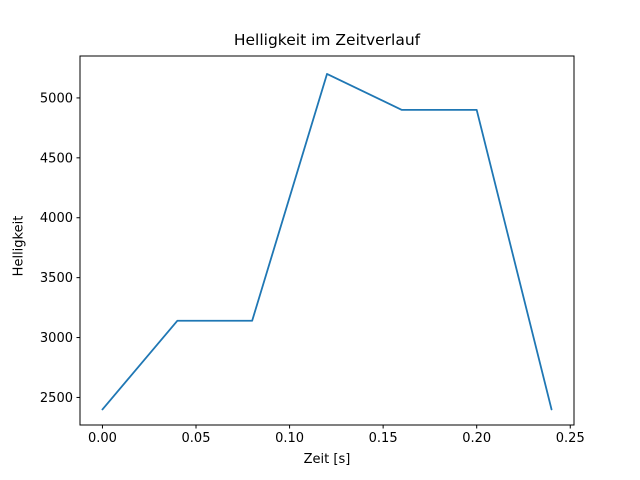 The height and width of the screenshot is (480, 640). What do you see at coordinates (56, 398) in the screenshot?
I see `y-tick-label: 2500` at bounding box center [56, 398].